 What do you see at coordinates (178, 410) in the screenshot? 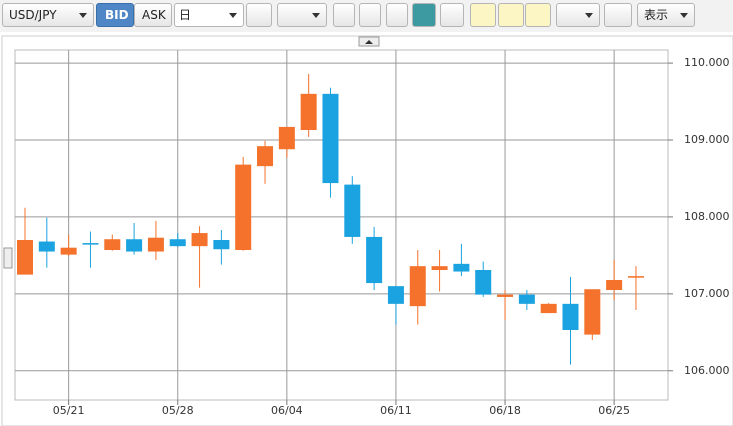
I see `x-tick-label: 05/28` at bounding box center [178, 410].